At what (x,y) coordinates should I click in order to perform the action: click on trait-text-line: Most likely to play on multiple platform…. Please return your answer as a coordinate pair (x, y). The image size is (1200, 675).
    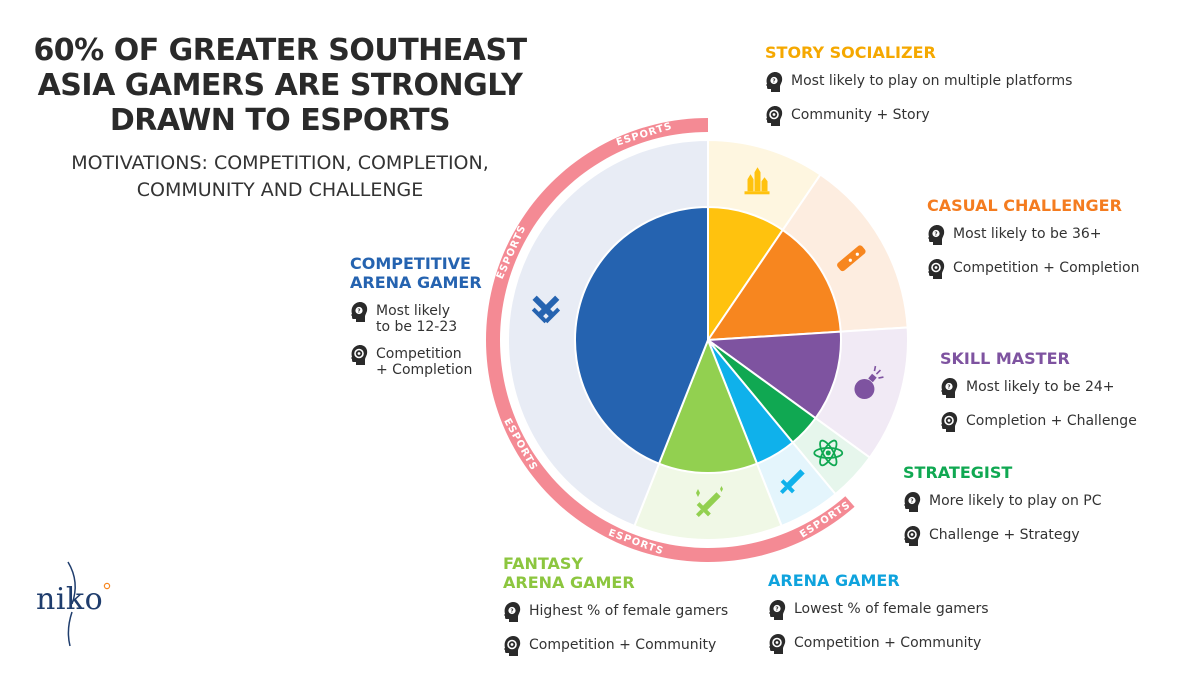
    Looking at the image, I should click on (932, 81).